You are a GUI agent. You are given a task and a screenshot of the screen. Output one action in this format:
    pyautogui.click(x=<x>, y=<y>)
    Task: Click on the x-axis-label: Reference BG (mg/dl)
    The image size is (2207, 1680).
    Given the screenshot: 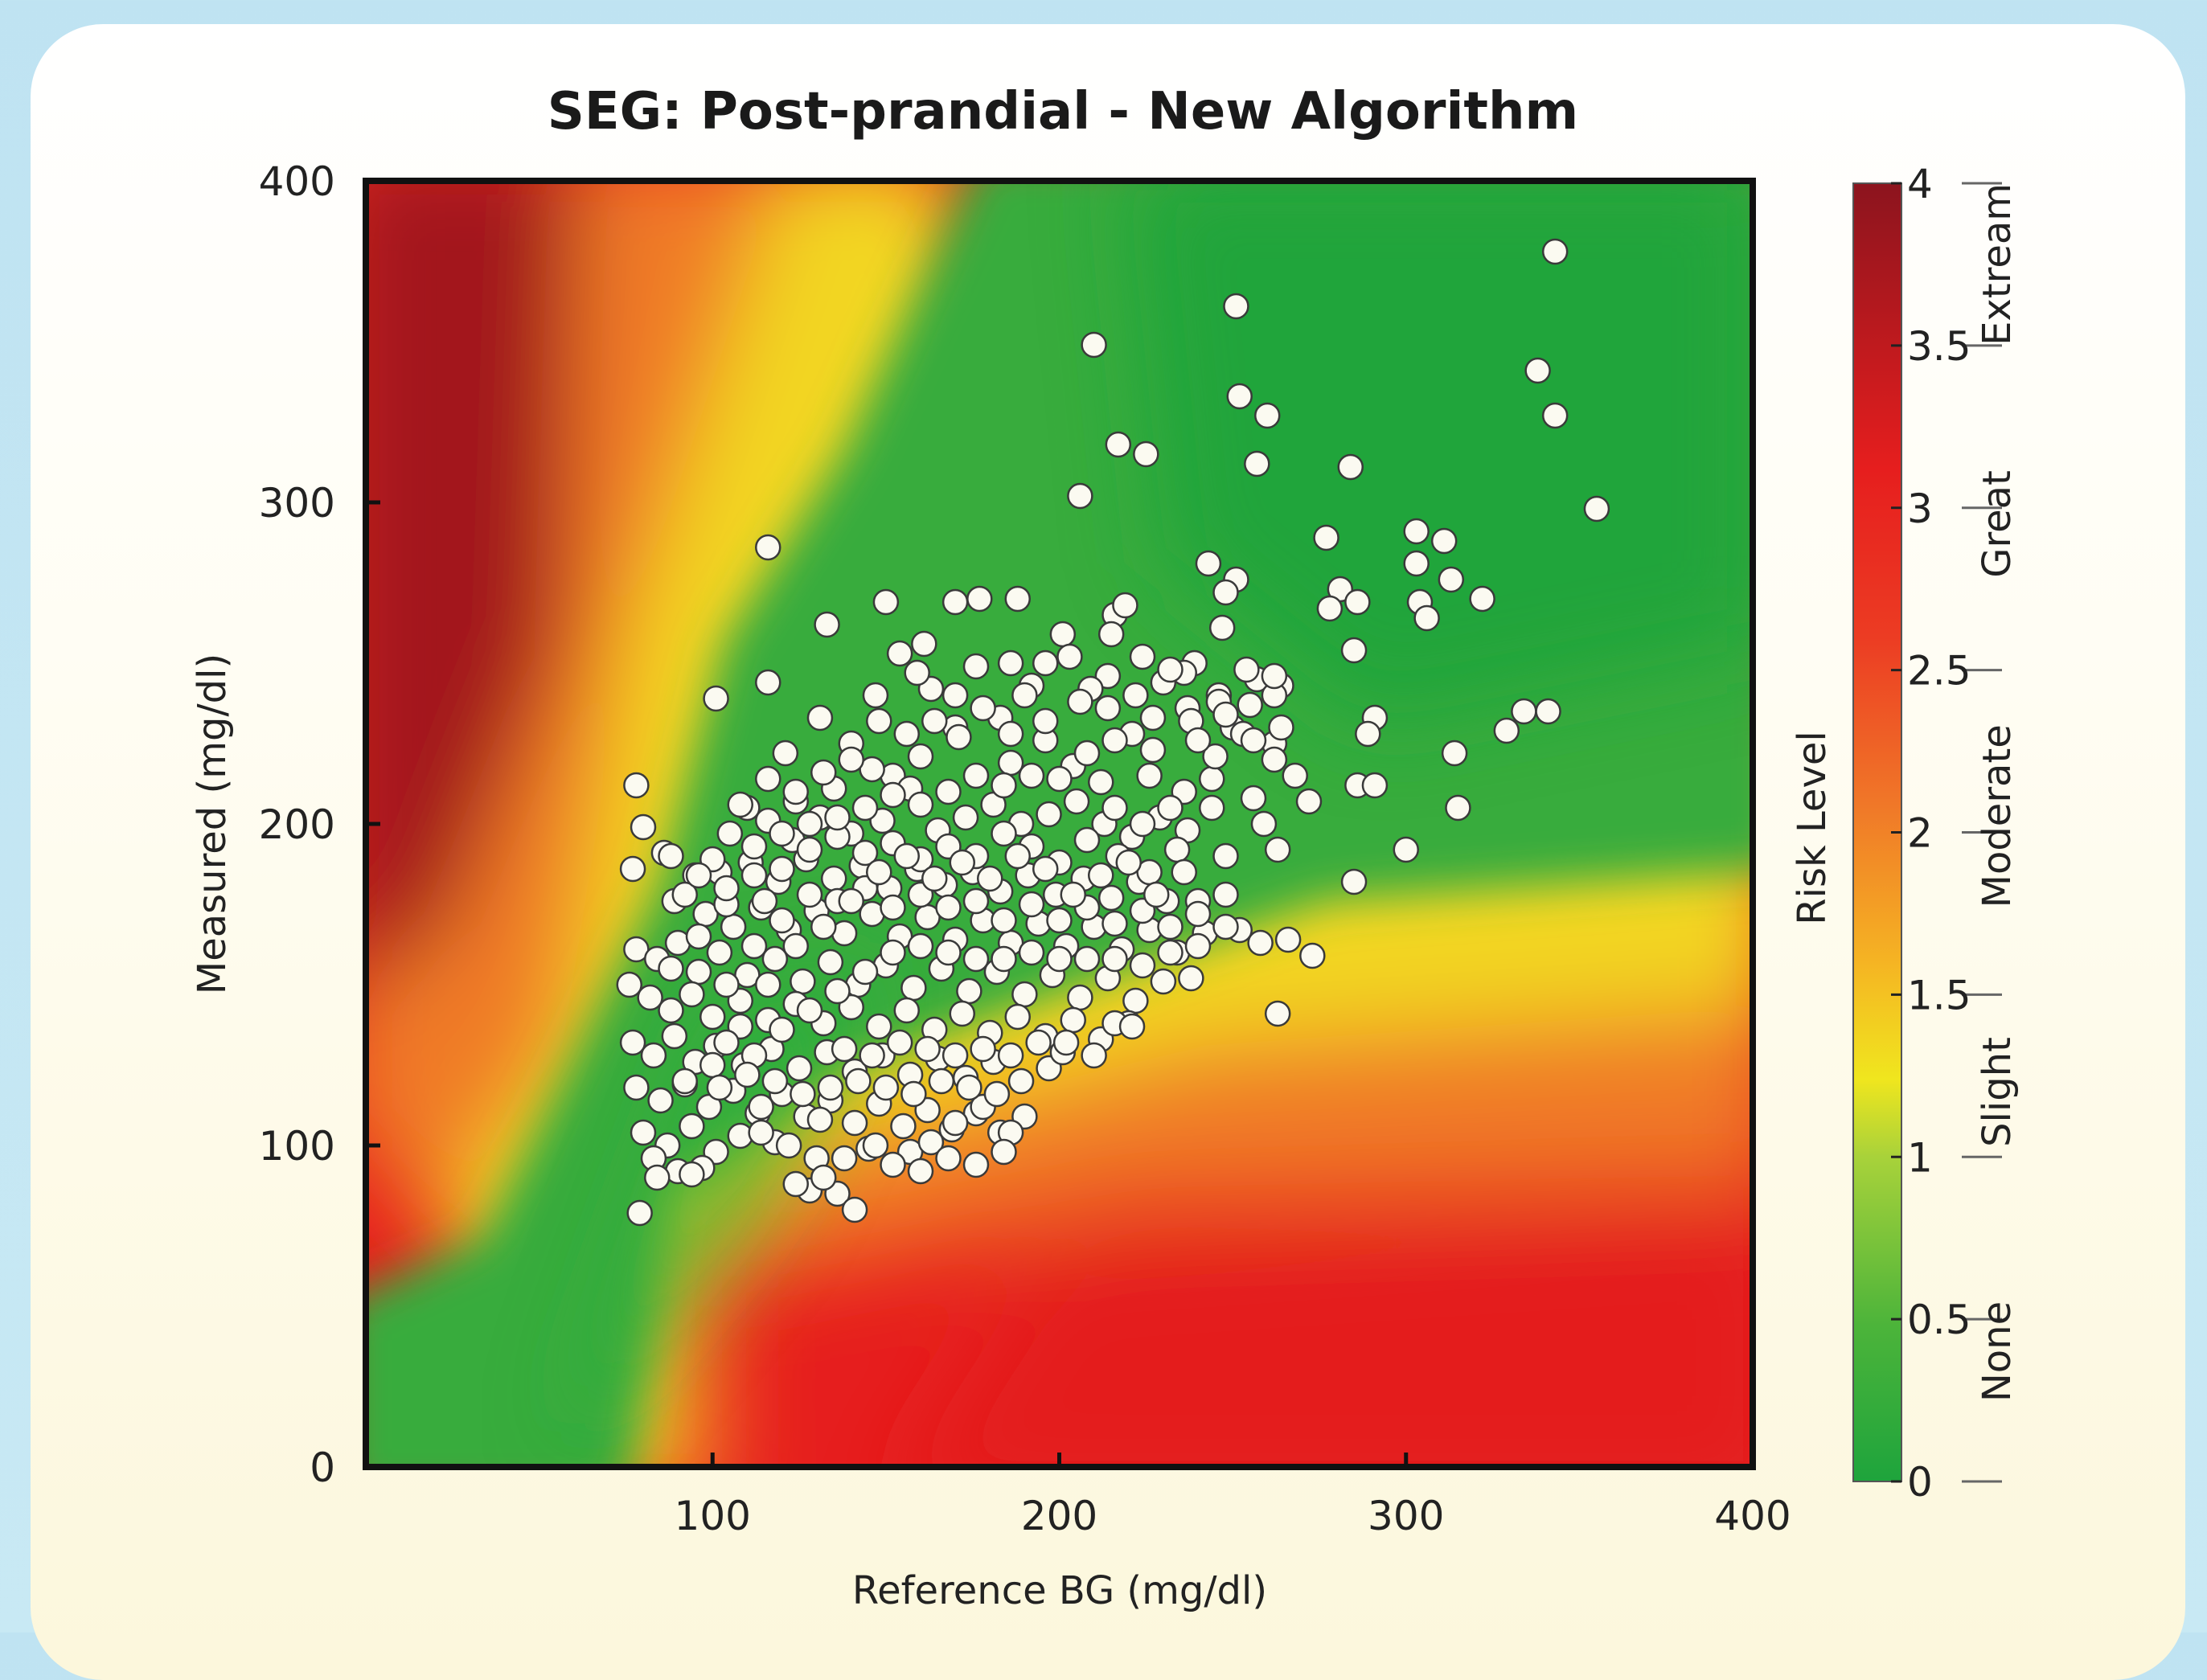 What is the action you would take?
    pyautogui.click(x=1059, y=1590)
    